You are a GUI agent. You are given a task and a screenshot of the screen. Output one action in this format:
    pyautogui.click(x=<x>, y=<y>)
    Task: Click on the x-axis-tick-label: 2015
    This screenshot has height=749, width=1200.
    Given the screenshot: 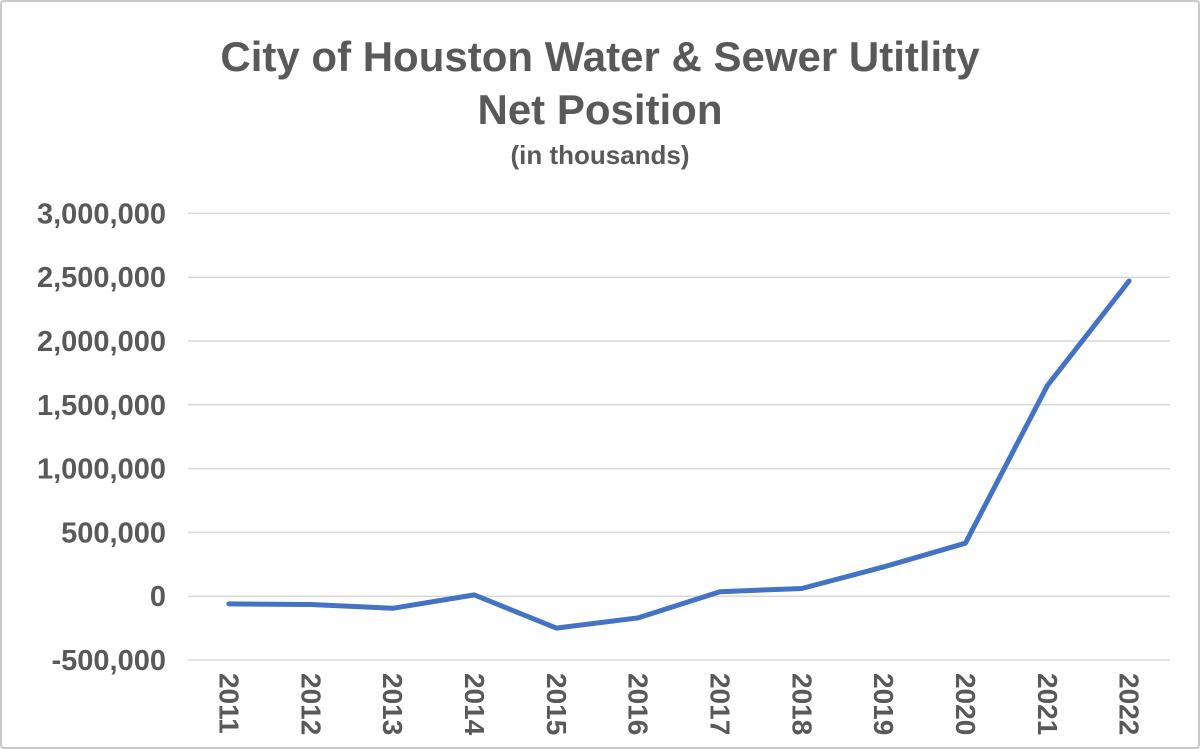 What is the action you would take?
    pyautogui.click(x=556, y=704)
    